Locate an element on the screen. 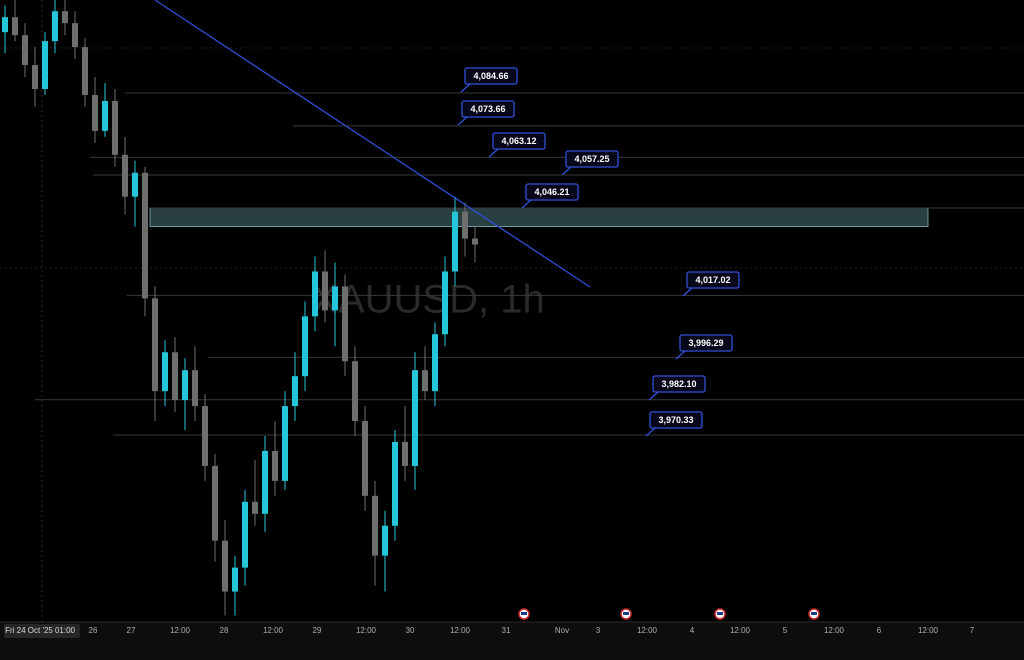  level-label: 4,046.21 is located at coordinates (551, 192).